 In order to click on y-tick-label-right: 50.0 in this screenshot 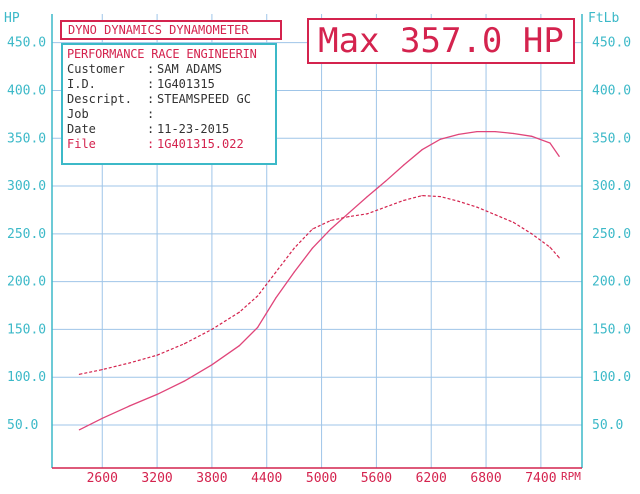, I will do `click(607, 425)`.